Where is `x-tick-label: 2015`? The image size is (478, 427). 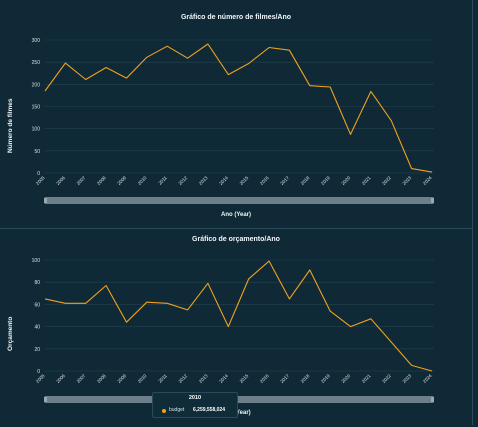 x-tick-label: 2015 is located at coordinates (244, 180).